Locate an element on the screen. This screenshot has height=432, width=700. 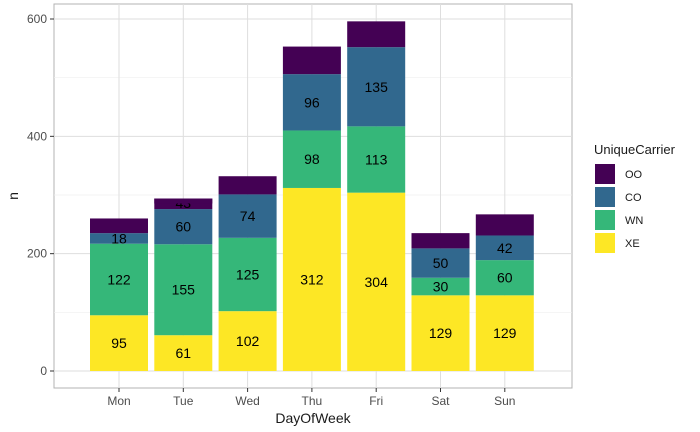
bar-segment-xe-thu is located at coordinates (311, 279).